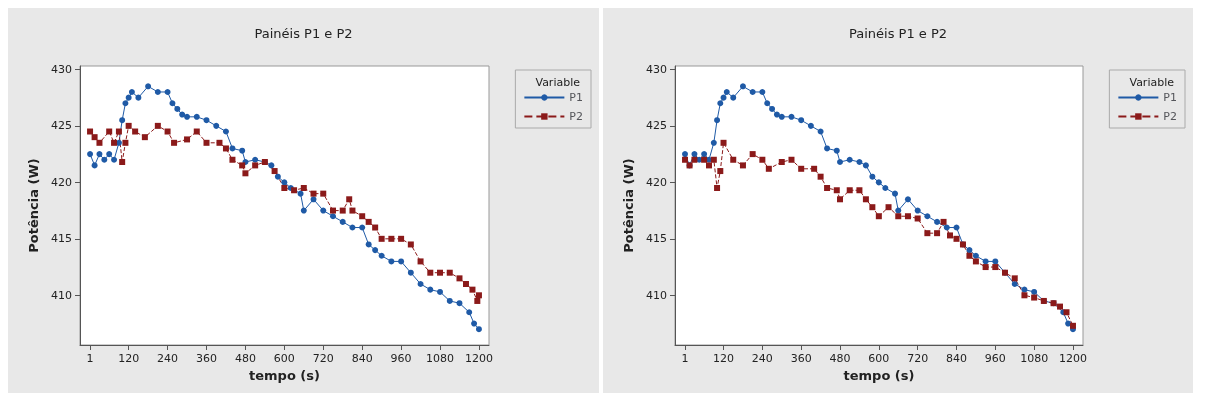  Describe the element at coordinates (656, 295) in the screenshot. I see `y-tick-label: 410` at that location.